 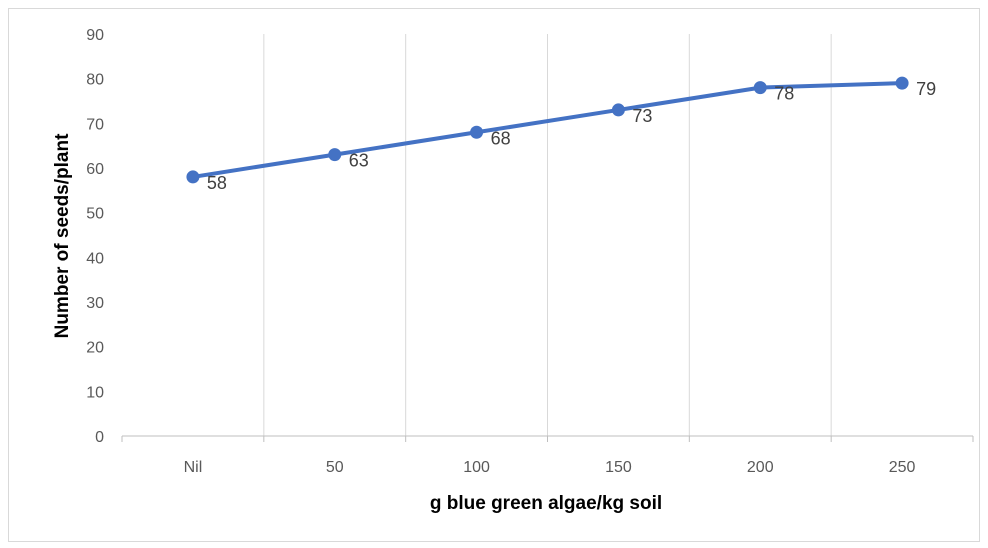 I want to click on data-label: 63, so click(x=359, y=161).